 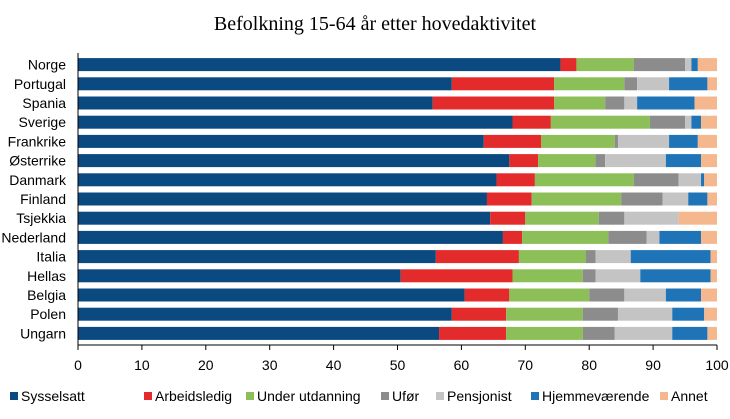 What do you see at coordinates (653, 365) in the screenshot?
I see `x-tick-label: 90` at bounding box center [653, 365].